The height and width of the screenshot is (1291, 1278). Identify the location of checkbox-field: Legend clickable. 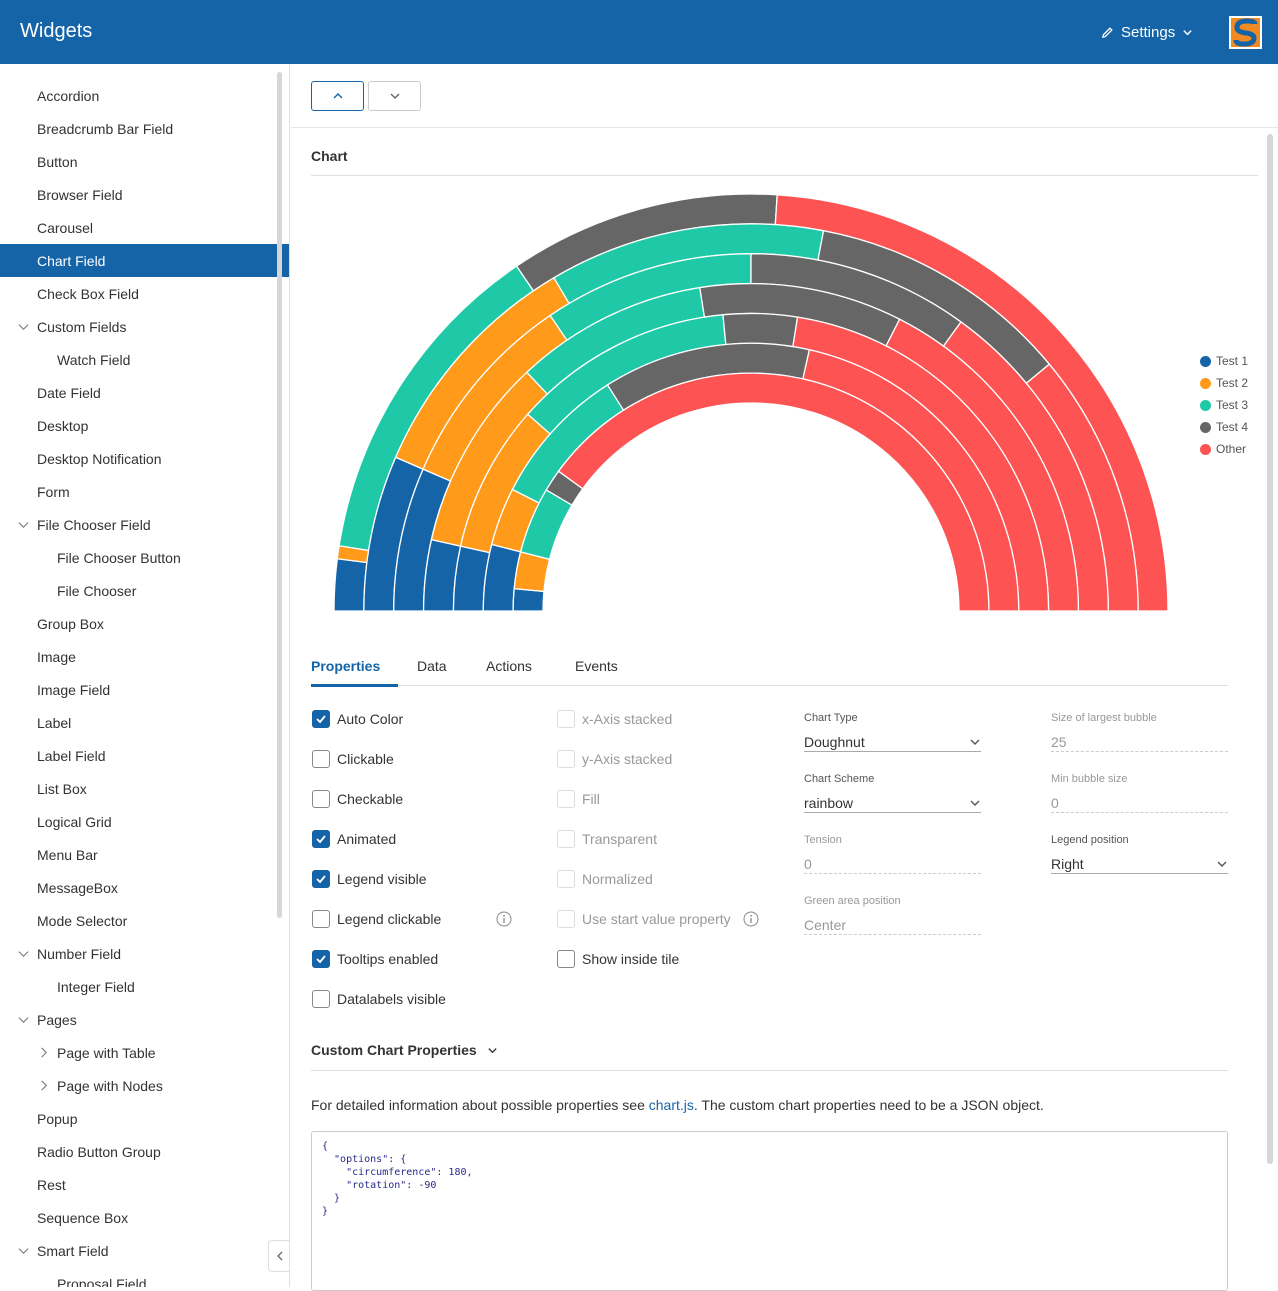
(376, 919).